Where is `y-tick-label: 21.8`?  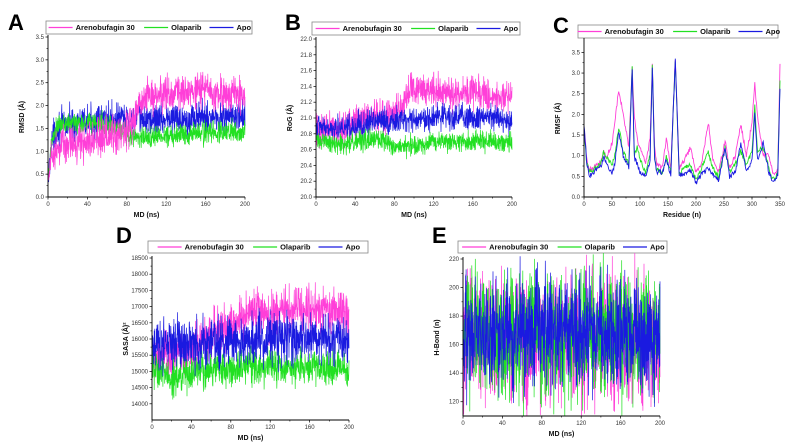 y-tick-label: 21.8 is located at coordinates (306, 56).